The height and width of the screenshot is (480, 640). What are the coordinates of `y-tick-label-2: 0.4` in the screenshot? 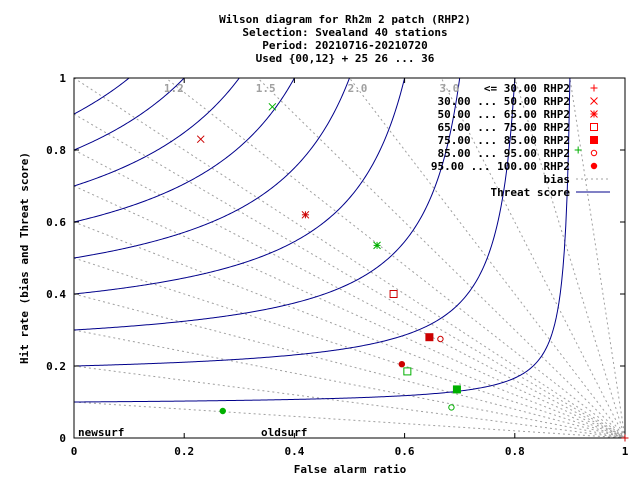 It's located at (56, 294).